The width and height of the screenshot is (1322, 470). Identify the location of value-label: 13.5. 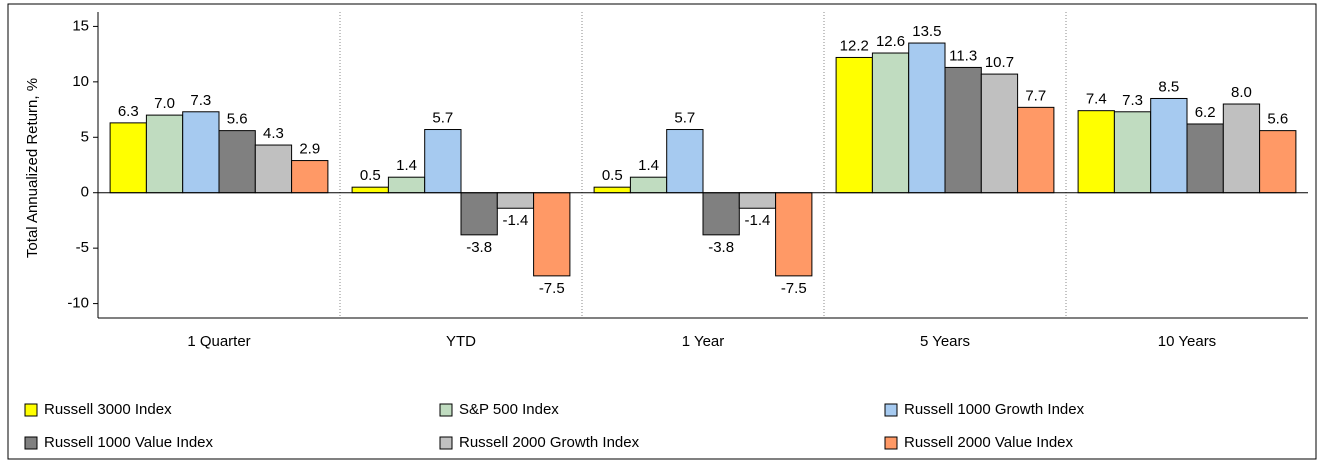
(926, 31).